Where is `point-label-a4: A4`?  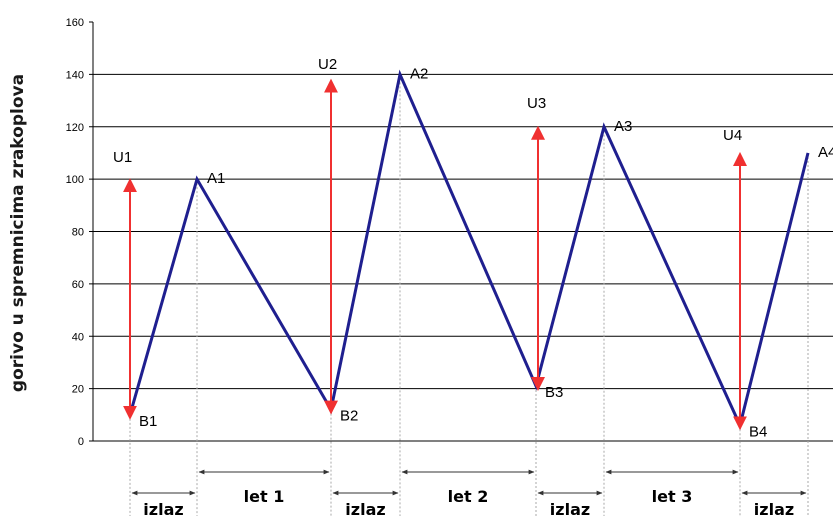
point-label-a4: A4 is located at coordinates (825, 152).